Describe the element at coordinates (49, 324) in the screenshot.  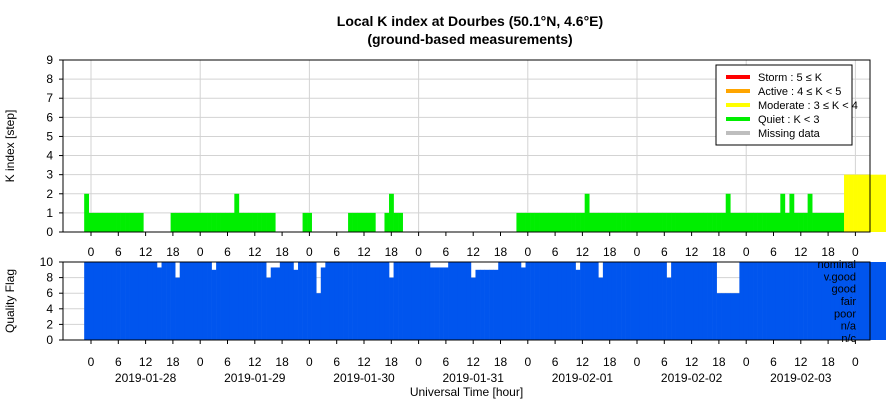
I see `q-y-tick-label: 2` at that location.